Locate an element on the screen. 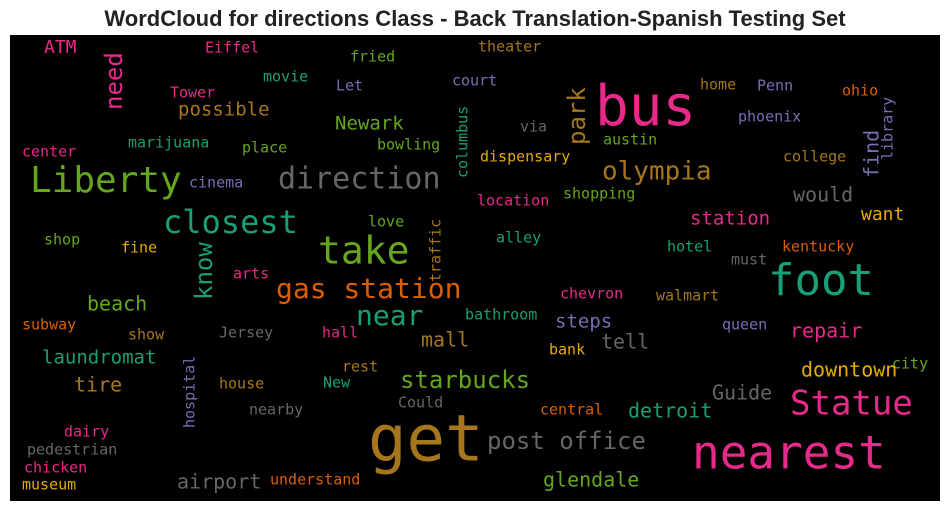  word: center is located at coordinates (49, 152).